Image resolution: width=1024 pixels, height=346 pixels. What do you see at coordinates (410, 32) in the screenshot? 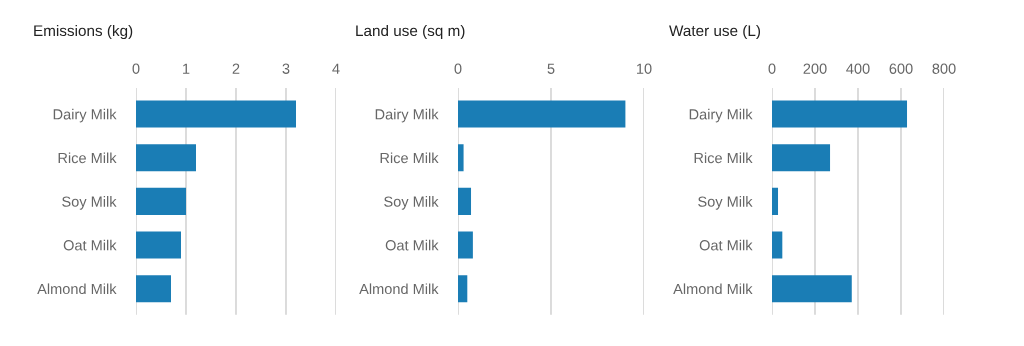
I see `chart-title: Land use (sq m)` at bounding box center [410, 32].